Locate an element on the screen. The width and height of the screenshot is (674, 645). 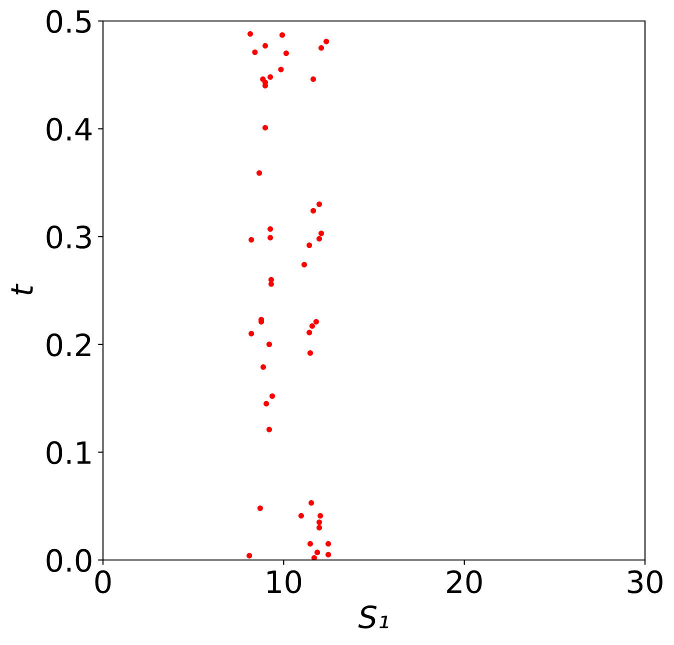
x-tick-label: 30 is located at coordinates (645, 582).